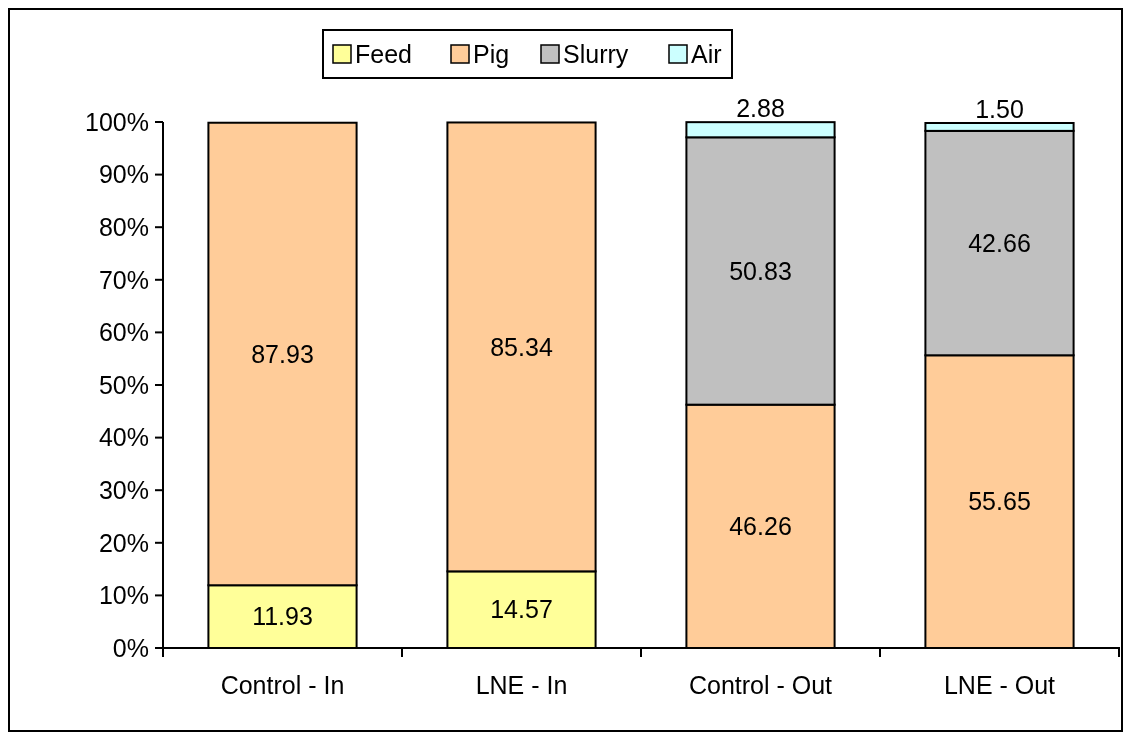 Image resolution: width=1123 pixels, height=732 pixels. What do you see at coordinates (760, 685) in the screenshot?
I see `x-tick-label: Control - Out` at bounding box center [760, 685].